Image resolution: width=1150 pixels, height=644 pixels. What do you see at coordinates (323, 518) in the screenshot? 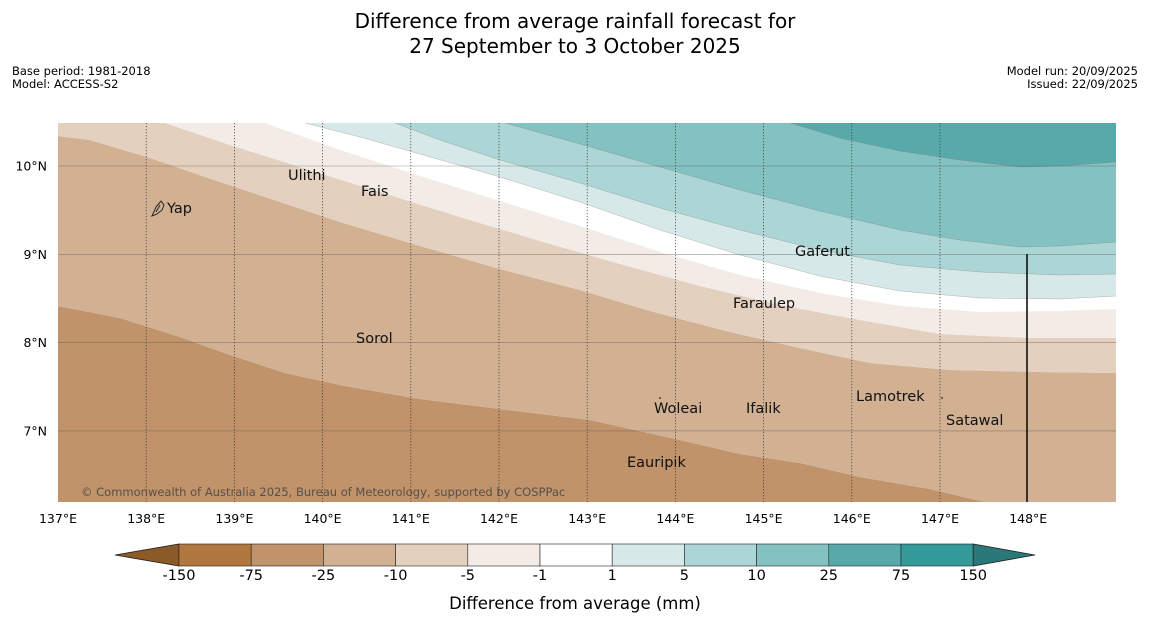
I see `lon-label-3: 140°E` at bounding box center [323, 518].